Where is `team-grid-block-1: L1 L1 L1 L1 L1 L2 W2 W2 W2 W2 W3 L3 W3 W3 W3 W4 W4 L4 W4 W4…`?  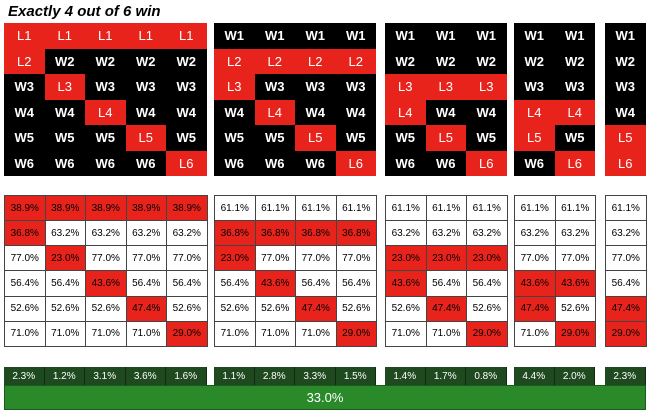 team-grid-block-1: L1 L1 L1 L1 L1 L2 W2 W2 W2 W2 W3 L3 W3 W3 W3 W4 W4 L4 W4 W4… is located at coordinates (105, 99).